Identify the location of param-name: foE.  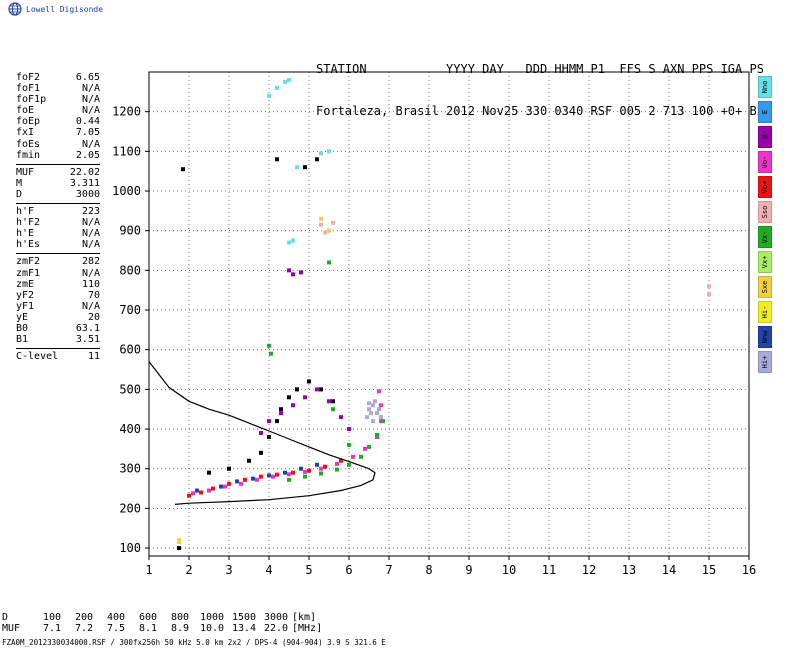
(25, 111).